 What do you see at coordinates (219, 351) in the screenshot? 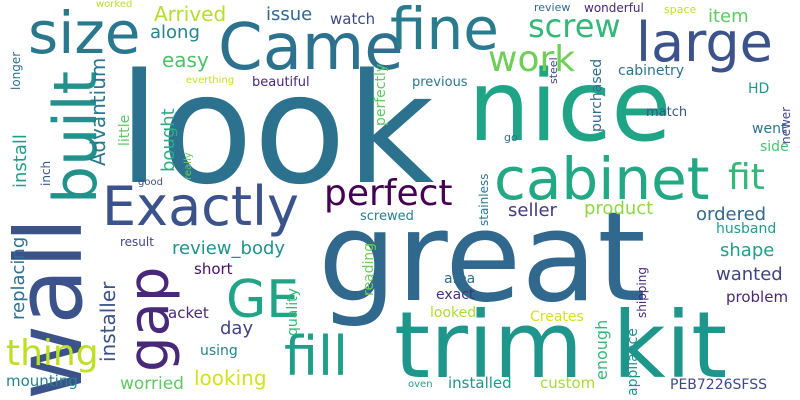
I see `word-using: using` at bounding box center [219, 351].